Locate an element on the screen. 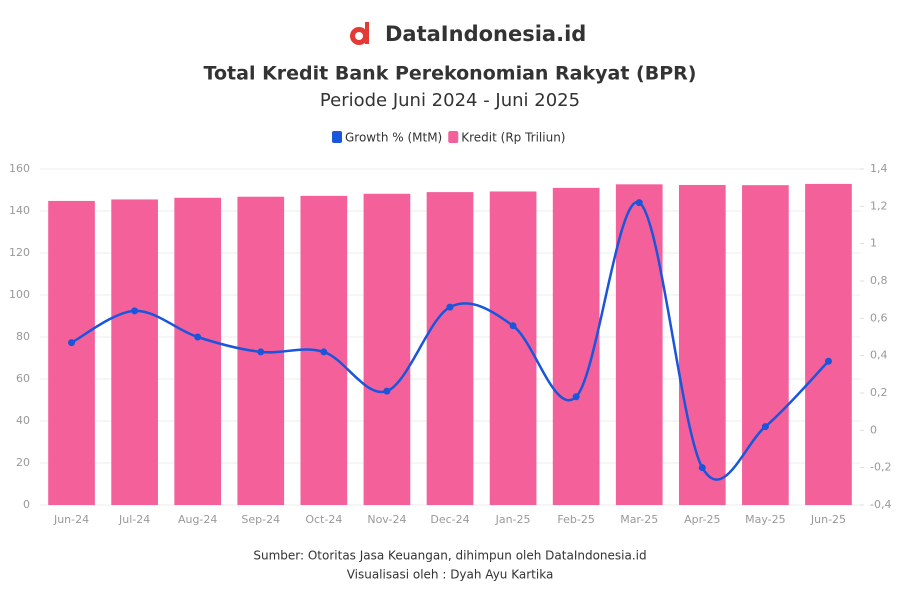  y2-tick-label: -0,2 is located at coordinates (880, 467).